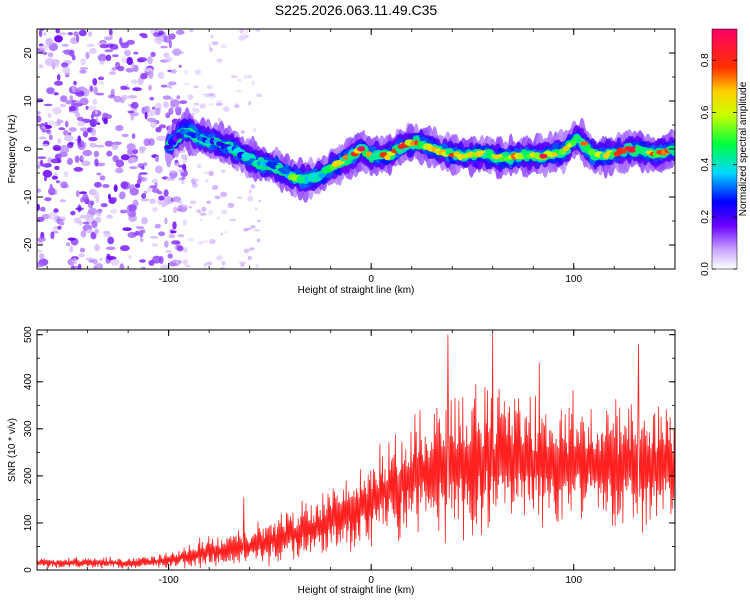 This screenshot has height=600, width=750. I want to click on colorbar-tick-label: 0.4, so click(705, 164).